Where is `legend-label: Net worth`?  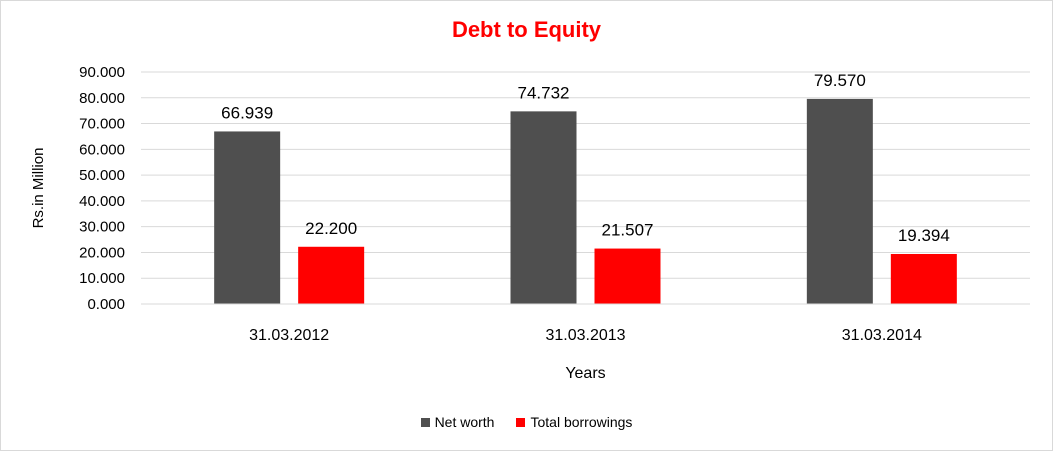 legend-label: Net worth is located at coordinates (464, 422).